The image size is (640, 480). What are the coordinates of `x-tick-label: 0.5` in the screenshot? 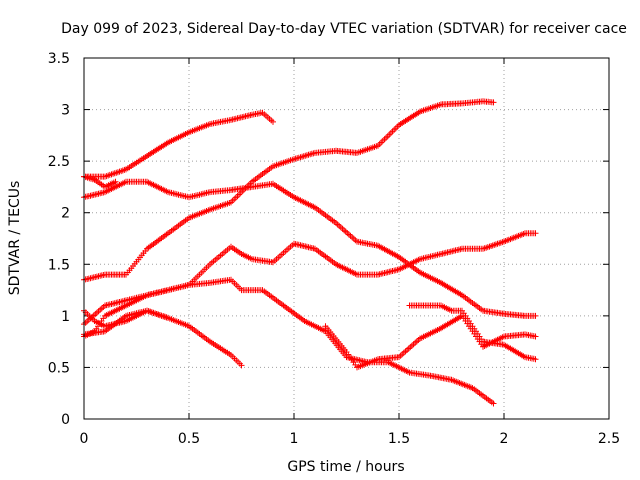 It's located at (189, 439).